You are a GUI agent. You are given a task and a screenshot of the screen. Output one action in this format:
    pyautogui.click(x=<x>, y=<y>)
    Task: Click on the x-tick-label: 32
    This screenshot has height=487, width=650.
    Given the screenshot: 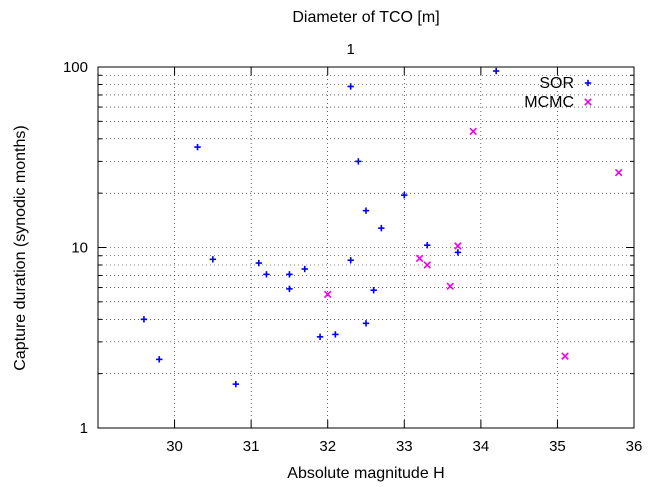 What is the action you would take?
    pyautogui.click(x=327, y=446)
    